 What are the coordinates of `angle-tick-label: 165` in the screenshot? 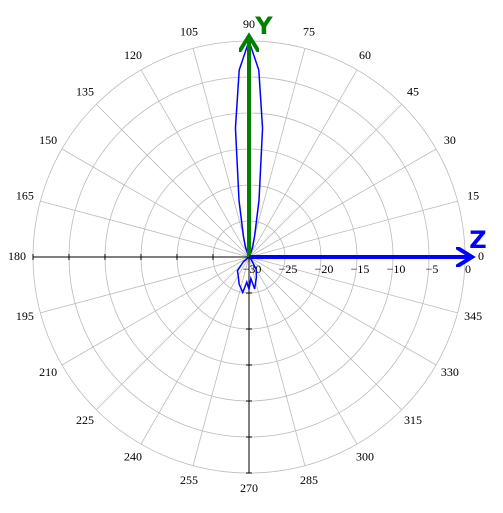 It's located at (25, 196).